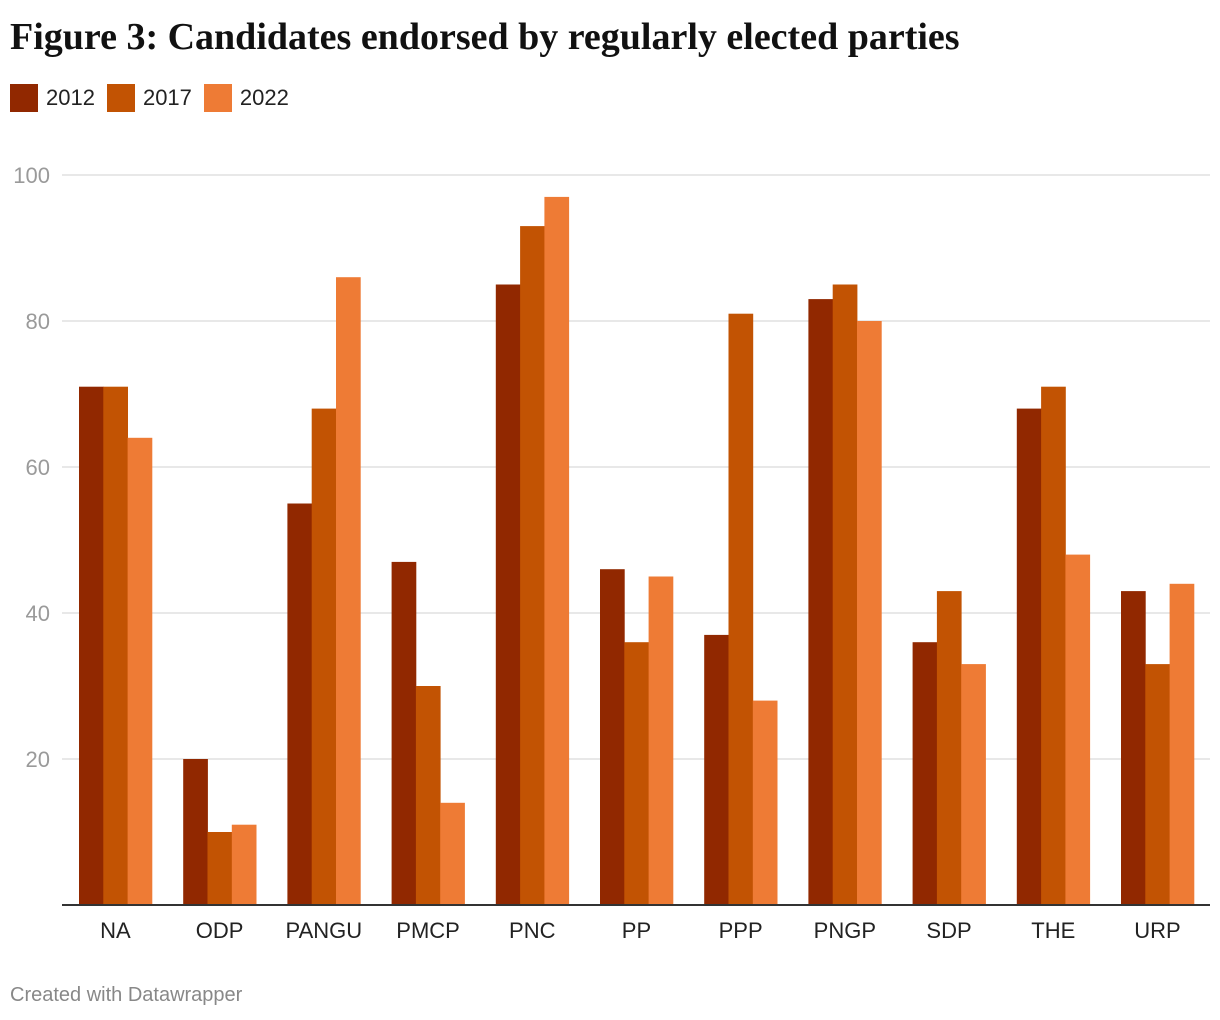  Describe the element at coordinates (244, 864) in the screenshot. I see `bar-odp-2022` at that location.